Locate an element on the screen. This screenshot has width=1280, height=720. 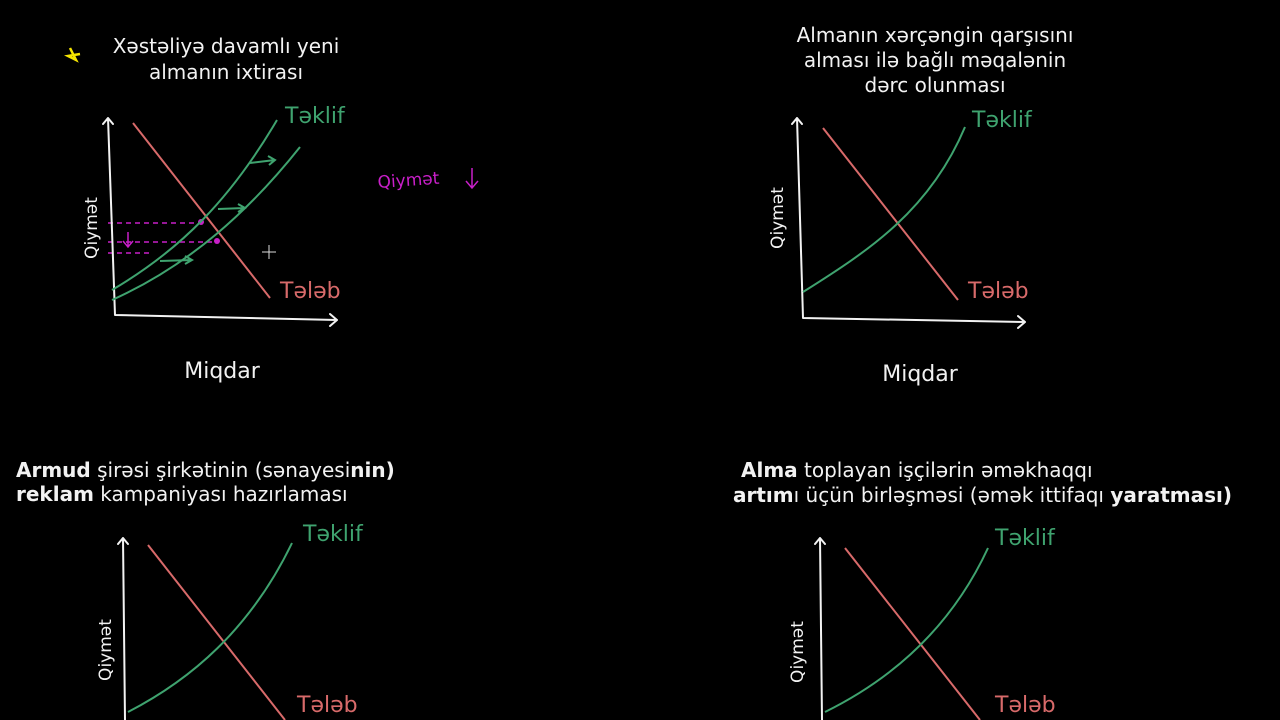
title-segment: Xəstəliyə davamlı yeni is located at coordinates (226, 46).